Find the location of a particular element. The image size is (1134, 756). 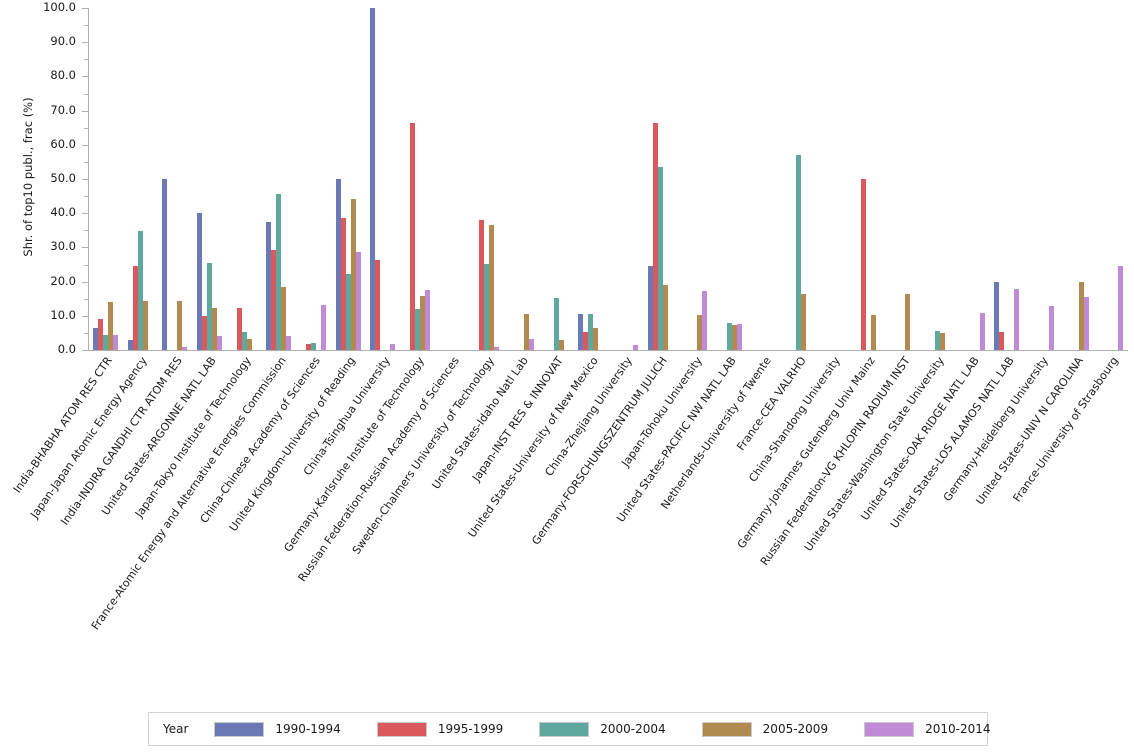

legend-label: 1995-1999 is located at coordinates (470, 729).